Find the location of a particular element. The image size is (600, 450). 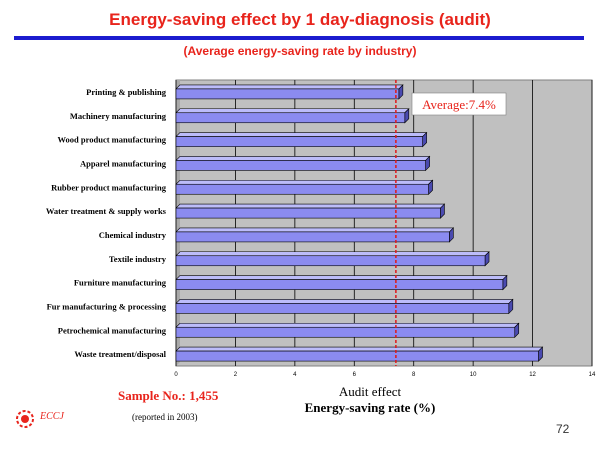

category-label: Water treatment & supply works is located at coordinates (106, 211).